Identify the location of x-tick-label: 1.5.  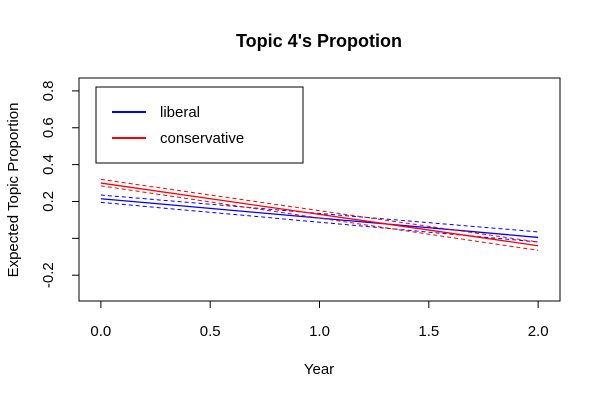
(428, 331).